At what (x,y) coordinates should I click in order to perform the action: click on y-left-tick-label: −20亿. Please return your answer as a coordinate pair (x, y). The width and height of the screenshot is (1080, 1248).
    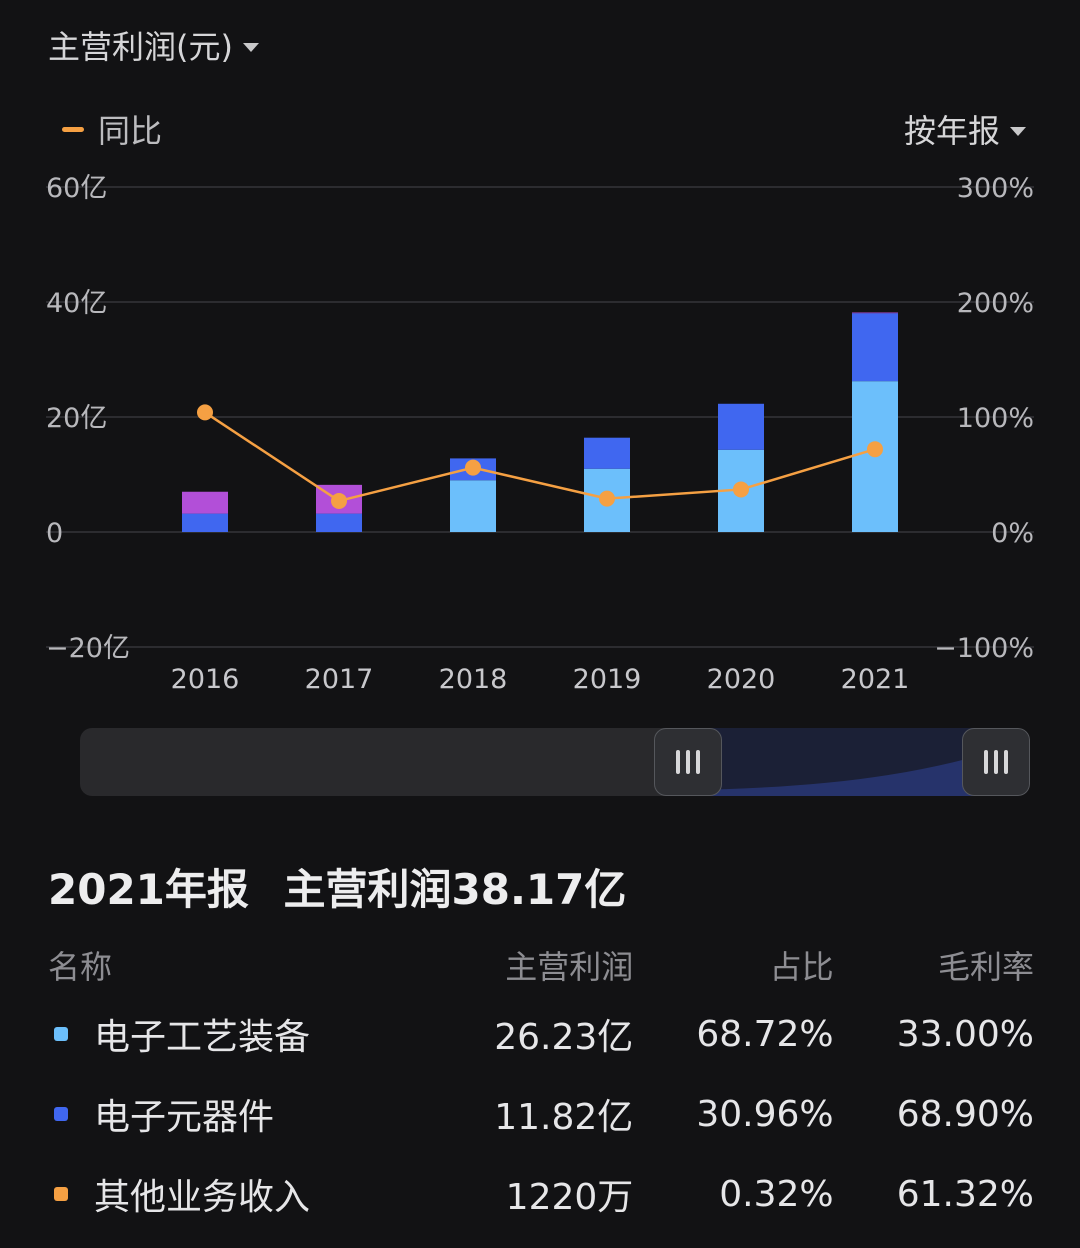
    Looking at the image, I should click on (88, 648).